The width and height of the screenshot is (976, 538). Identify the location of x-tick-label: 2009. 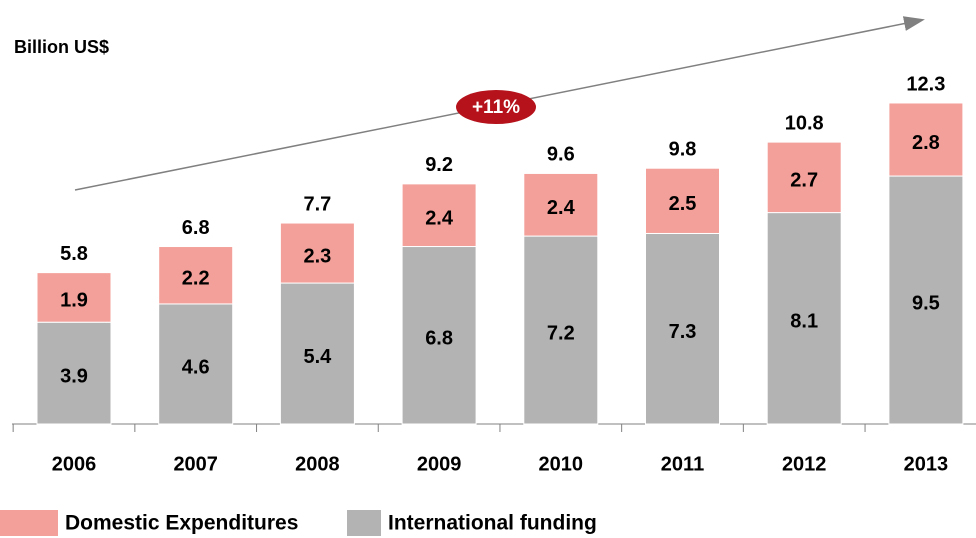
(439, 464).